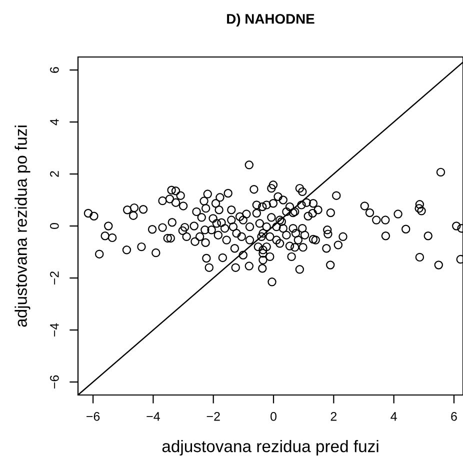 The image size is (463, 463). Describe the element at coordinates (454, 416) in the screenshot. I see `x-tick-label: 6` at that location.